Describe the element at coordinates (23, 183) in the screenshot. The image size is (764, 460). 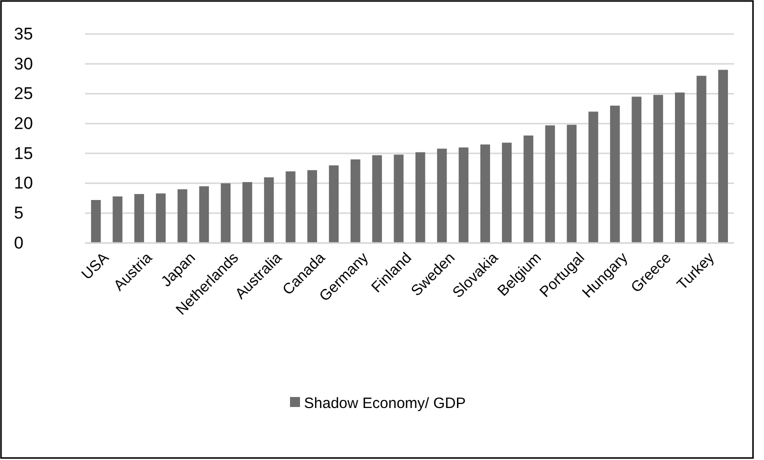
I see `y-tick-label: 10` at that location.